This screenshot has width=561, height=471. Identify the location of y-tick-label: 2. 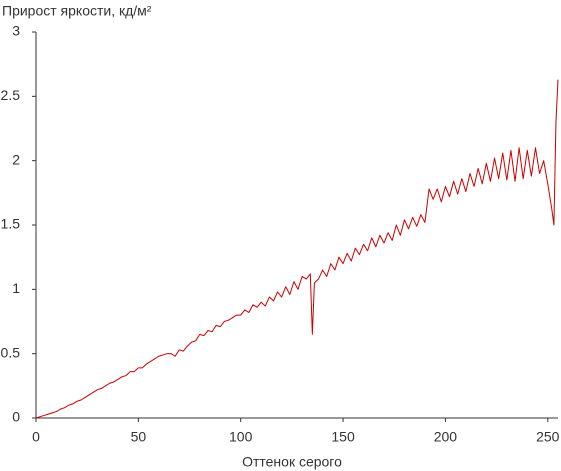
(16, 159).